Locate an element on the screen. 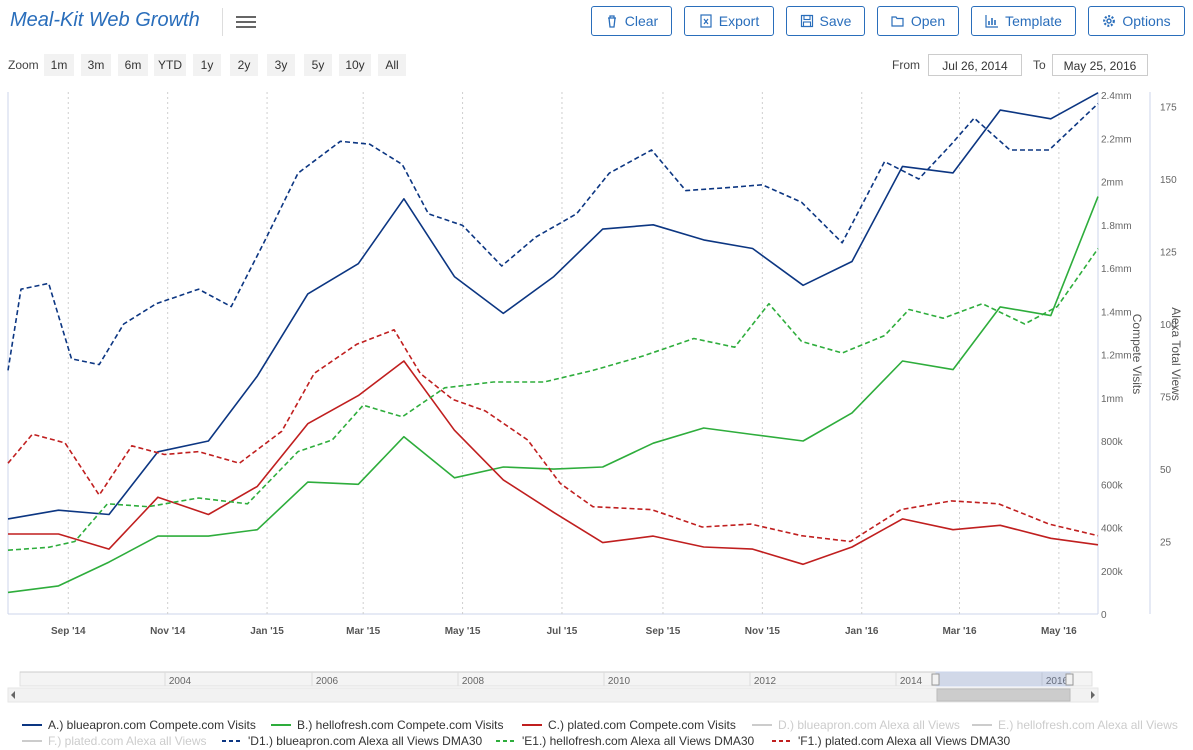 The height and width of the screenshot is (750, 1193). x-tick-label: Sep '15 is located at coordinates (663, 631).